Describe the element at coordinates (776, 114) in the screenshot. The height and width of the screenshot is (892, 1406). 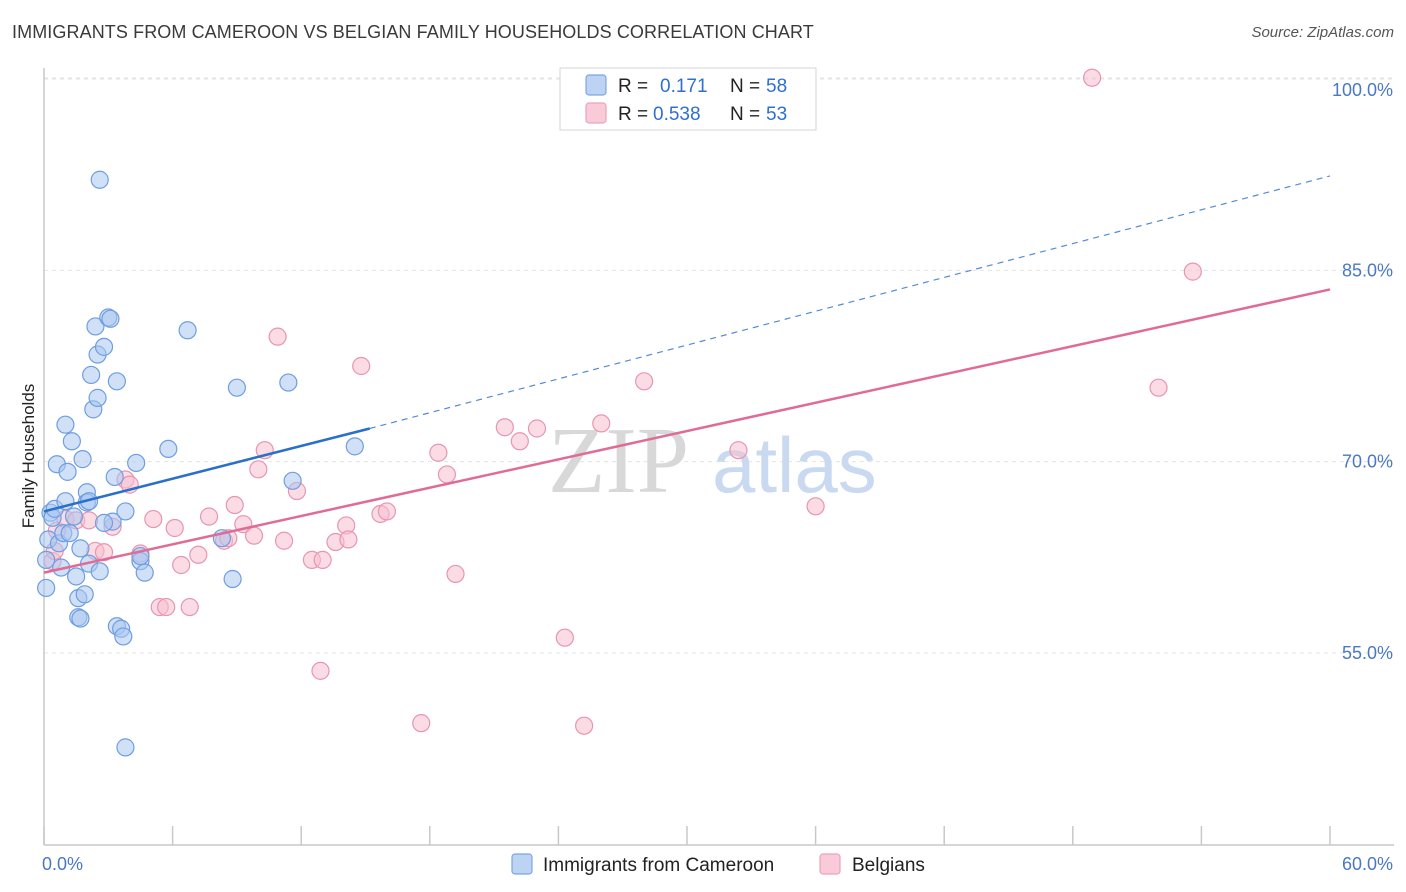
I see `legend-n-value-2: 53` at that location.